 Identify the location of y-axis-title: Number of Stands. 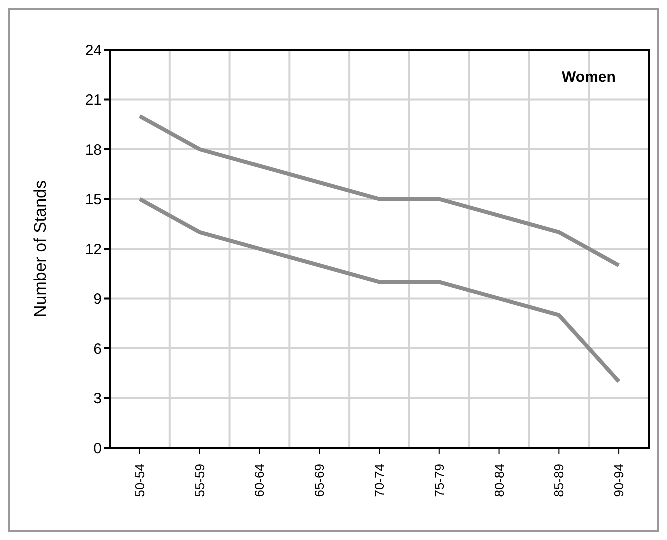
(40, 249).